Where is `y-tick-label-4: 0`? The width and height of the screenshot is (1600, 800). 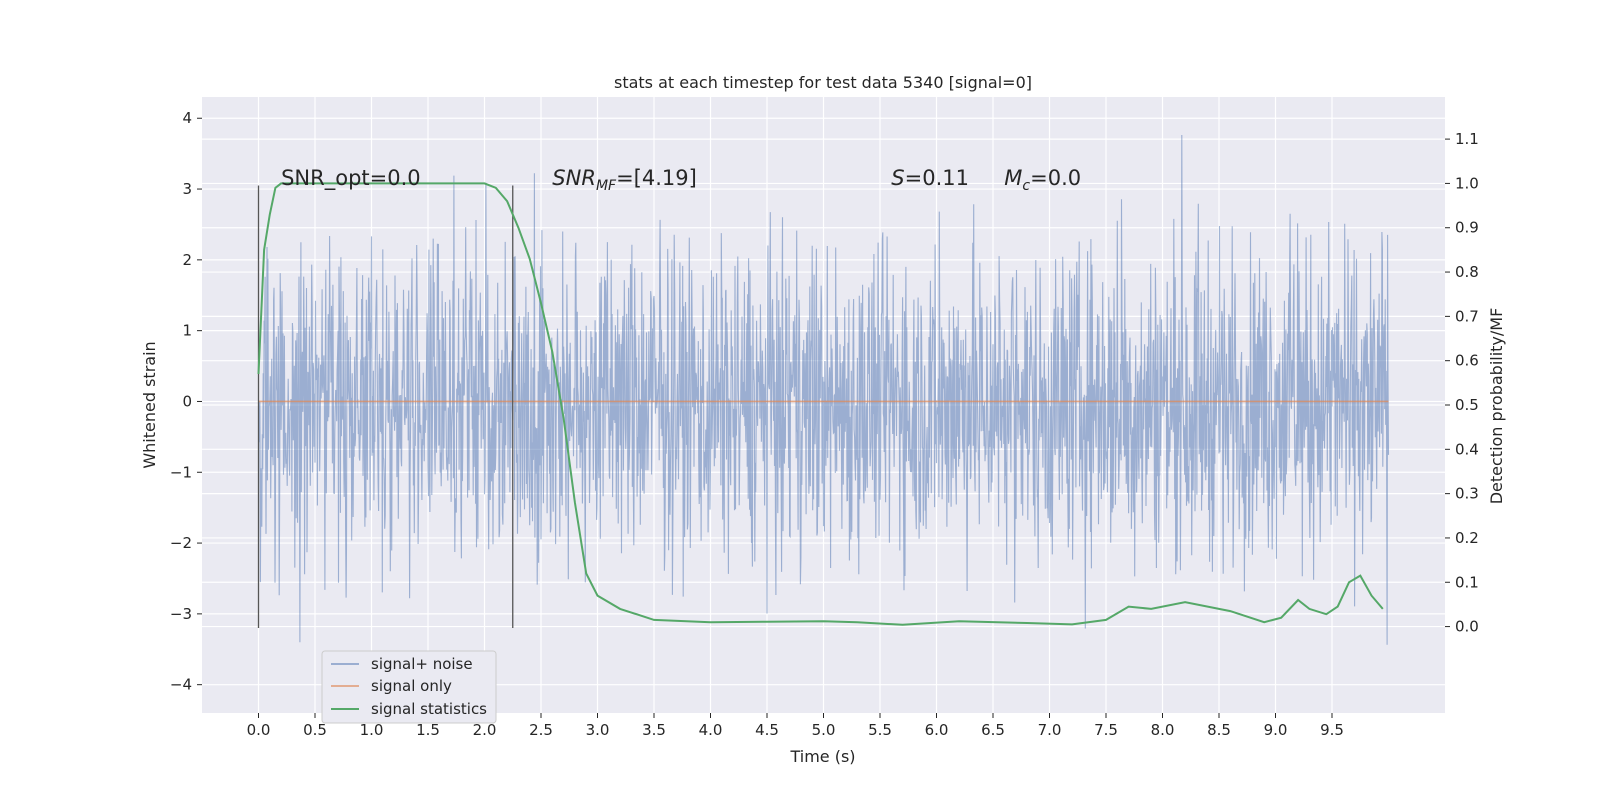 y-tick-label-4: 0 is located at coordinates (187, 401).